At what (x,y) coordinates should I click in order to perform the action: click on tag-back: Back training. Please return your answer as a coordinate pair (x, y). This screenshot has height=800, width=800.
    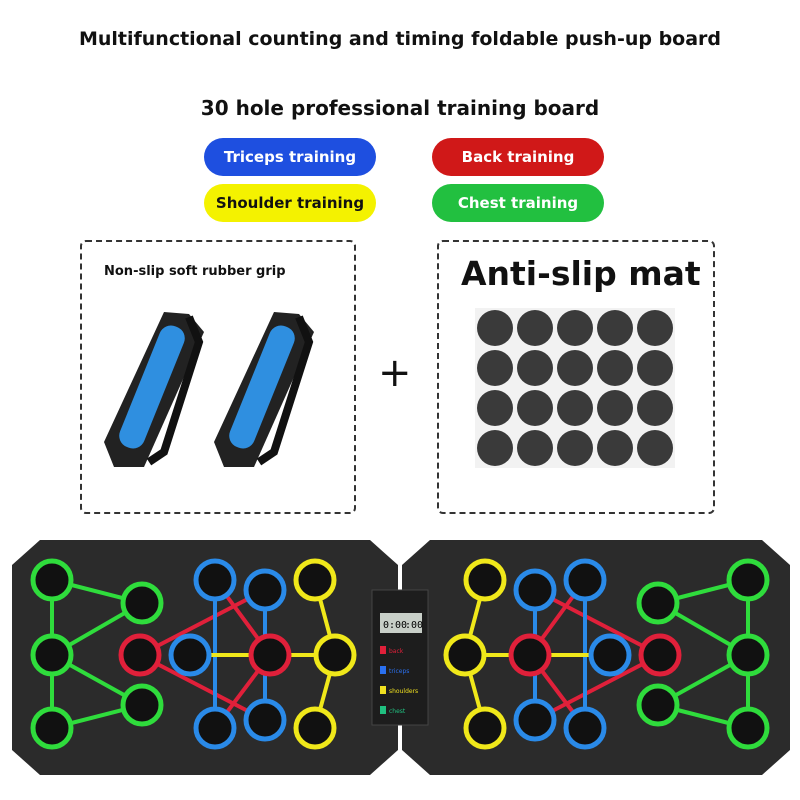
    Looking at the image, I should click on (518, 157).